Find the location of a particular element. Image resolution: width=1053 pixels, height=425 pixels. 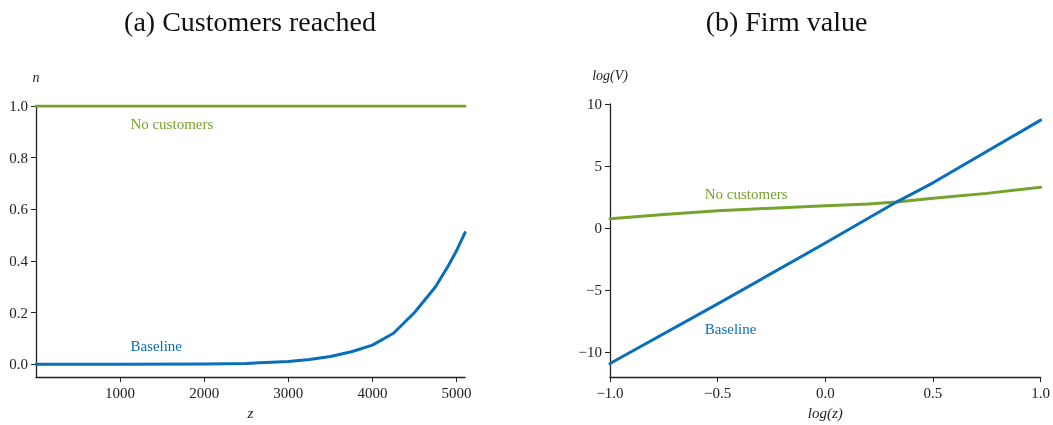

x-tick-label: 3000 is located at coordinates (288, 392).